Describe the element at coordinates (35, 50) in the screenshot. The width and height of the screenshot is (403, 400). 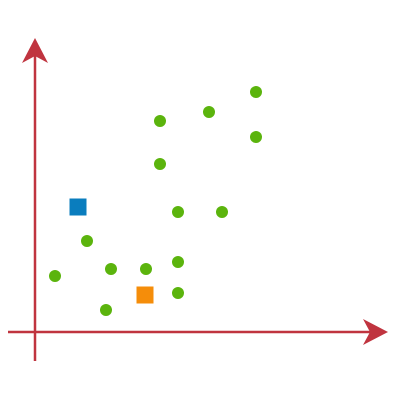
I see `y-axis-arrow-icon` at that location.